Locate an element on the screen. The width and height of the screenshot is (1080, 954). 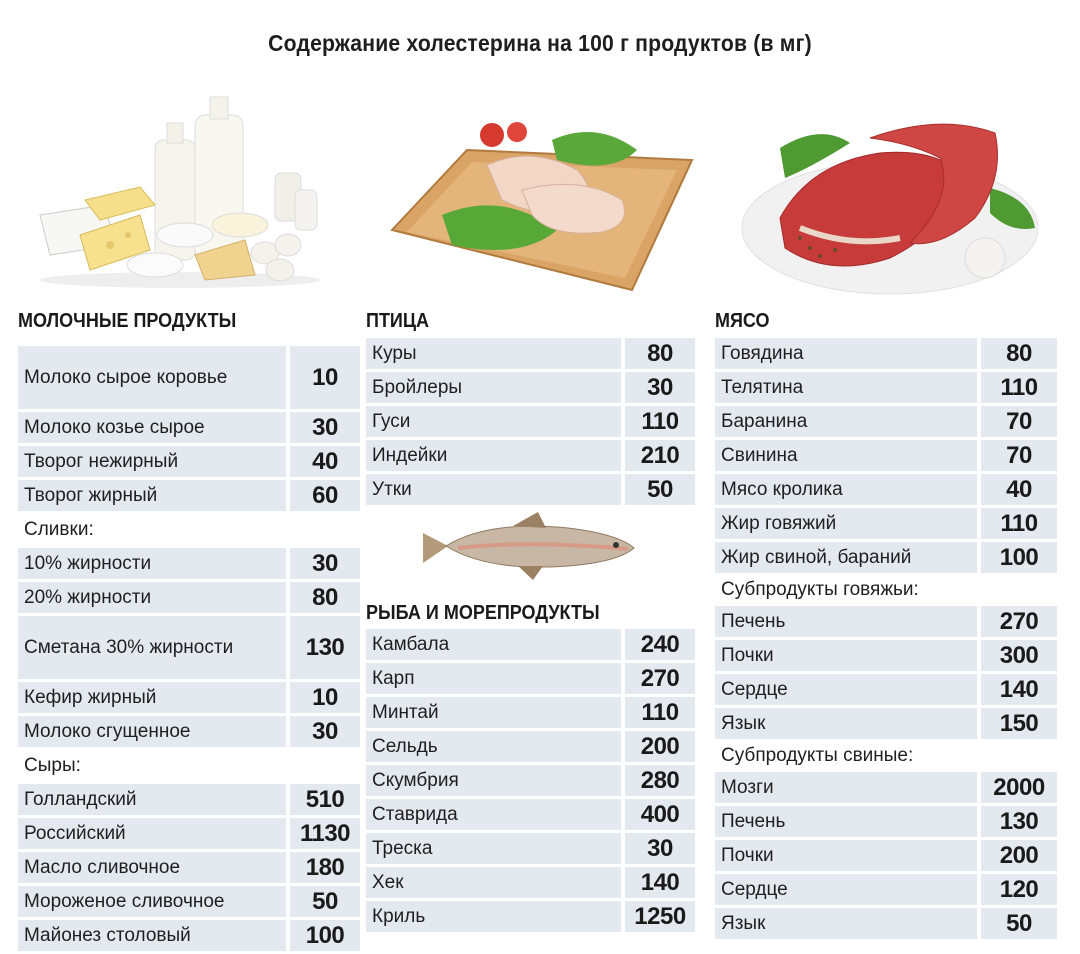
table-row: Голландский 510 is located at coordinates (189, 799).